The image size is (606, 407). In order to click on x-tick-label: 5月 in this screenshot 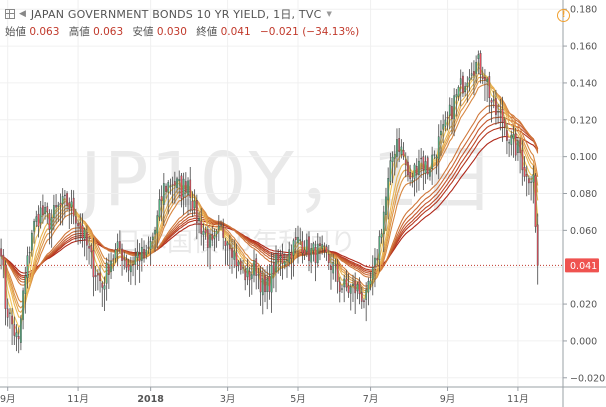, I will do `click(298, 399)`.